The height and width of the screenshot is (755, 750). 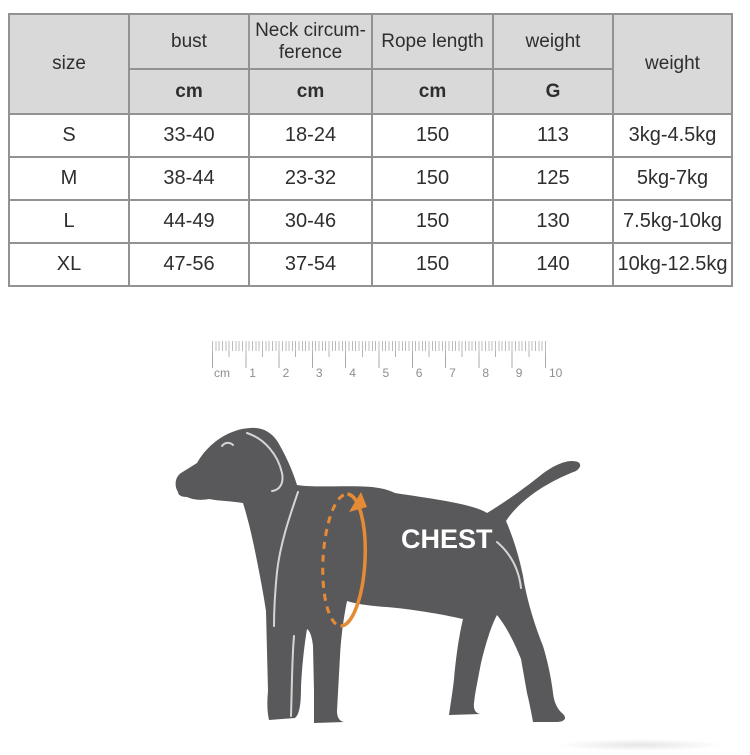 I want to click on ruler-number: 7, so click(x=452, y=373).